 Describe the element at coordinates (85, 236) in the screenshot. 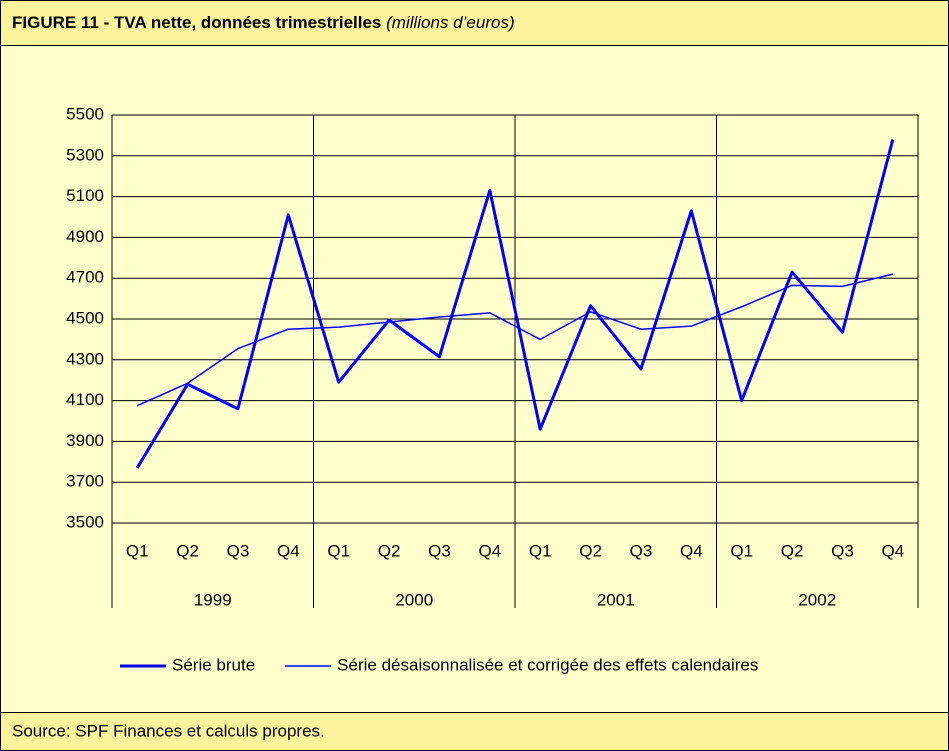

I see `y-tick-label: 4900` at that location.